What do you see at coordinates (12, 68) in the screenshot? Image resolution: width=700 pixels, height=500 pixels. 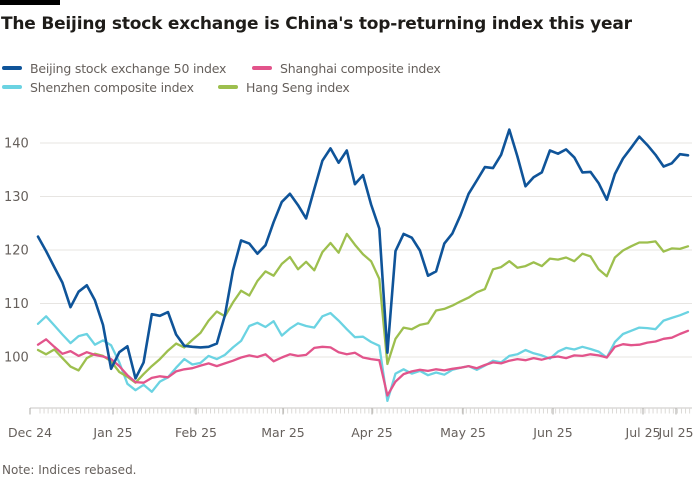 I see `legend-swatch-beijing` at bounding box center [12, 68].